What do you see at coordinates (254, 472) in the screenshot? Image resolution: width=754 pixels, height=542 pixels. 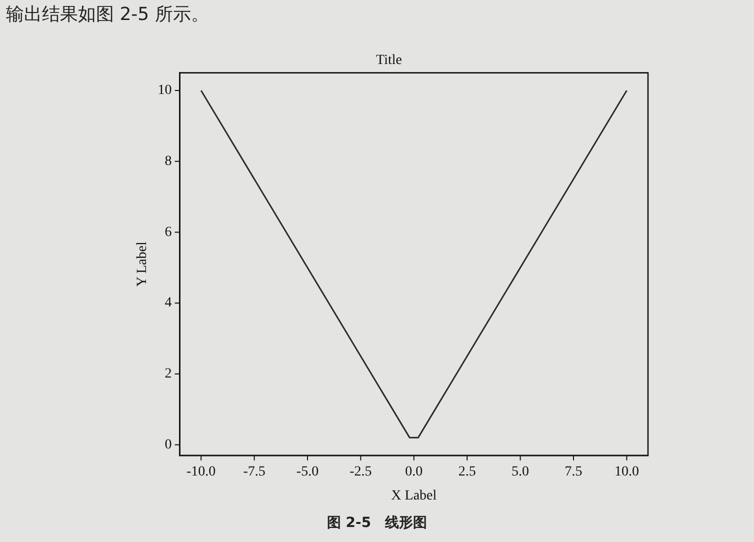 I see `x-tick-label: -7.5` at bounding box center [254, 472].